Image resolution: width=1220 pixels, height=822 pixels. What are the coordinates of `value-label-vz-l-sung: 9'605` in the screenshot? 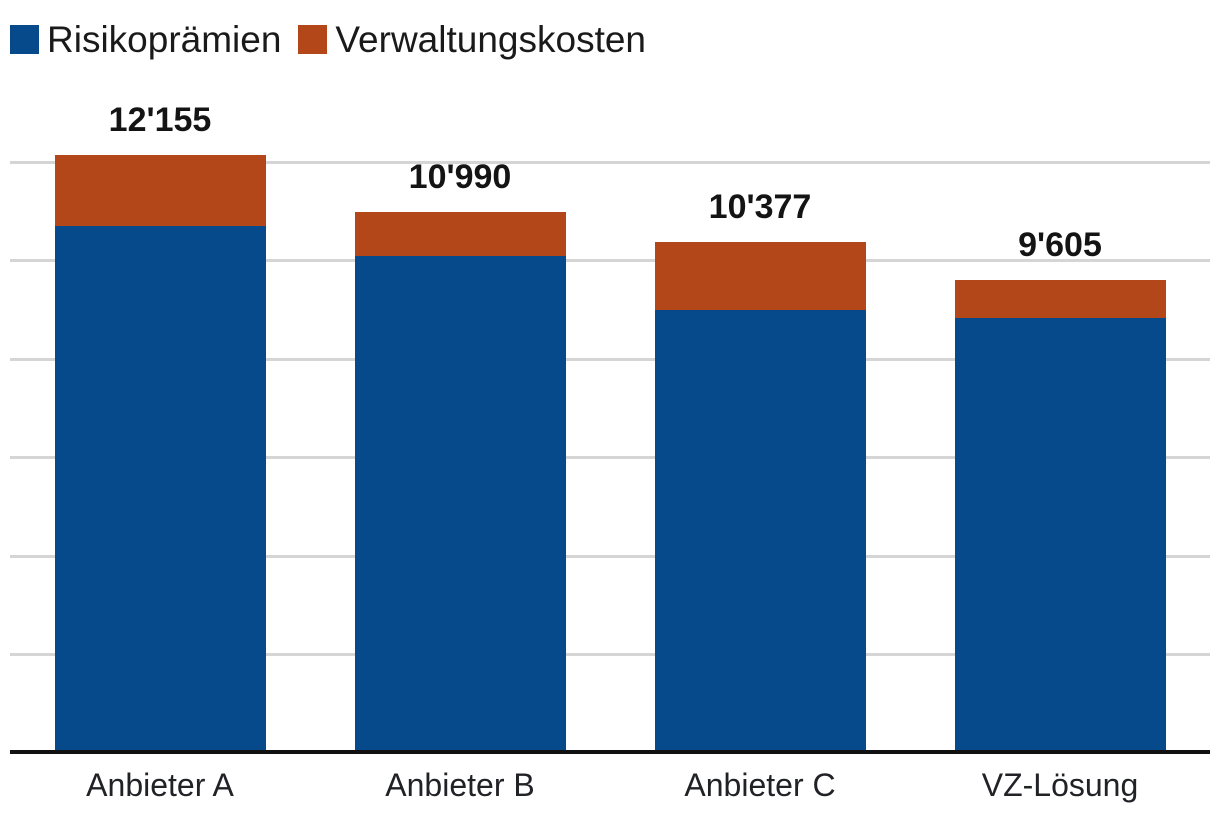 It's located at (1060, 245).